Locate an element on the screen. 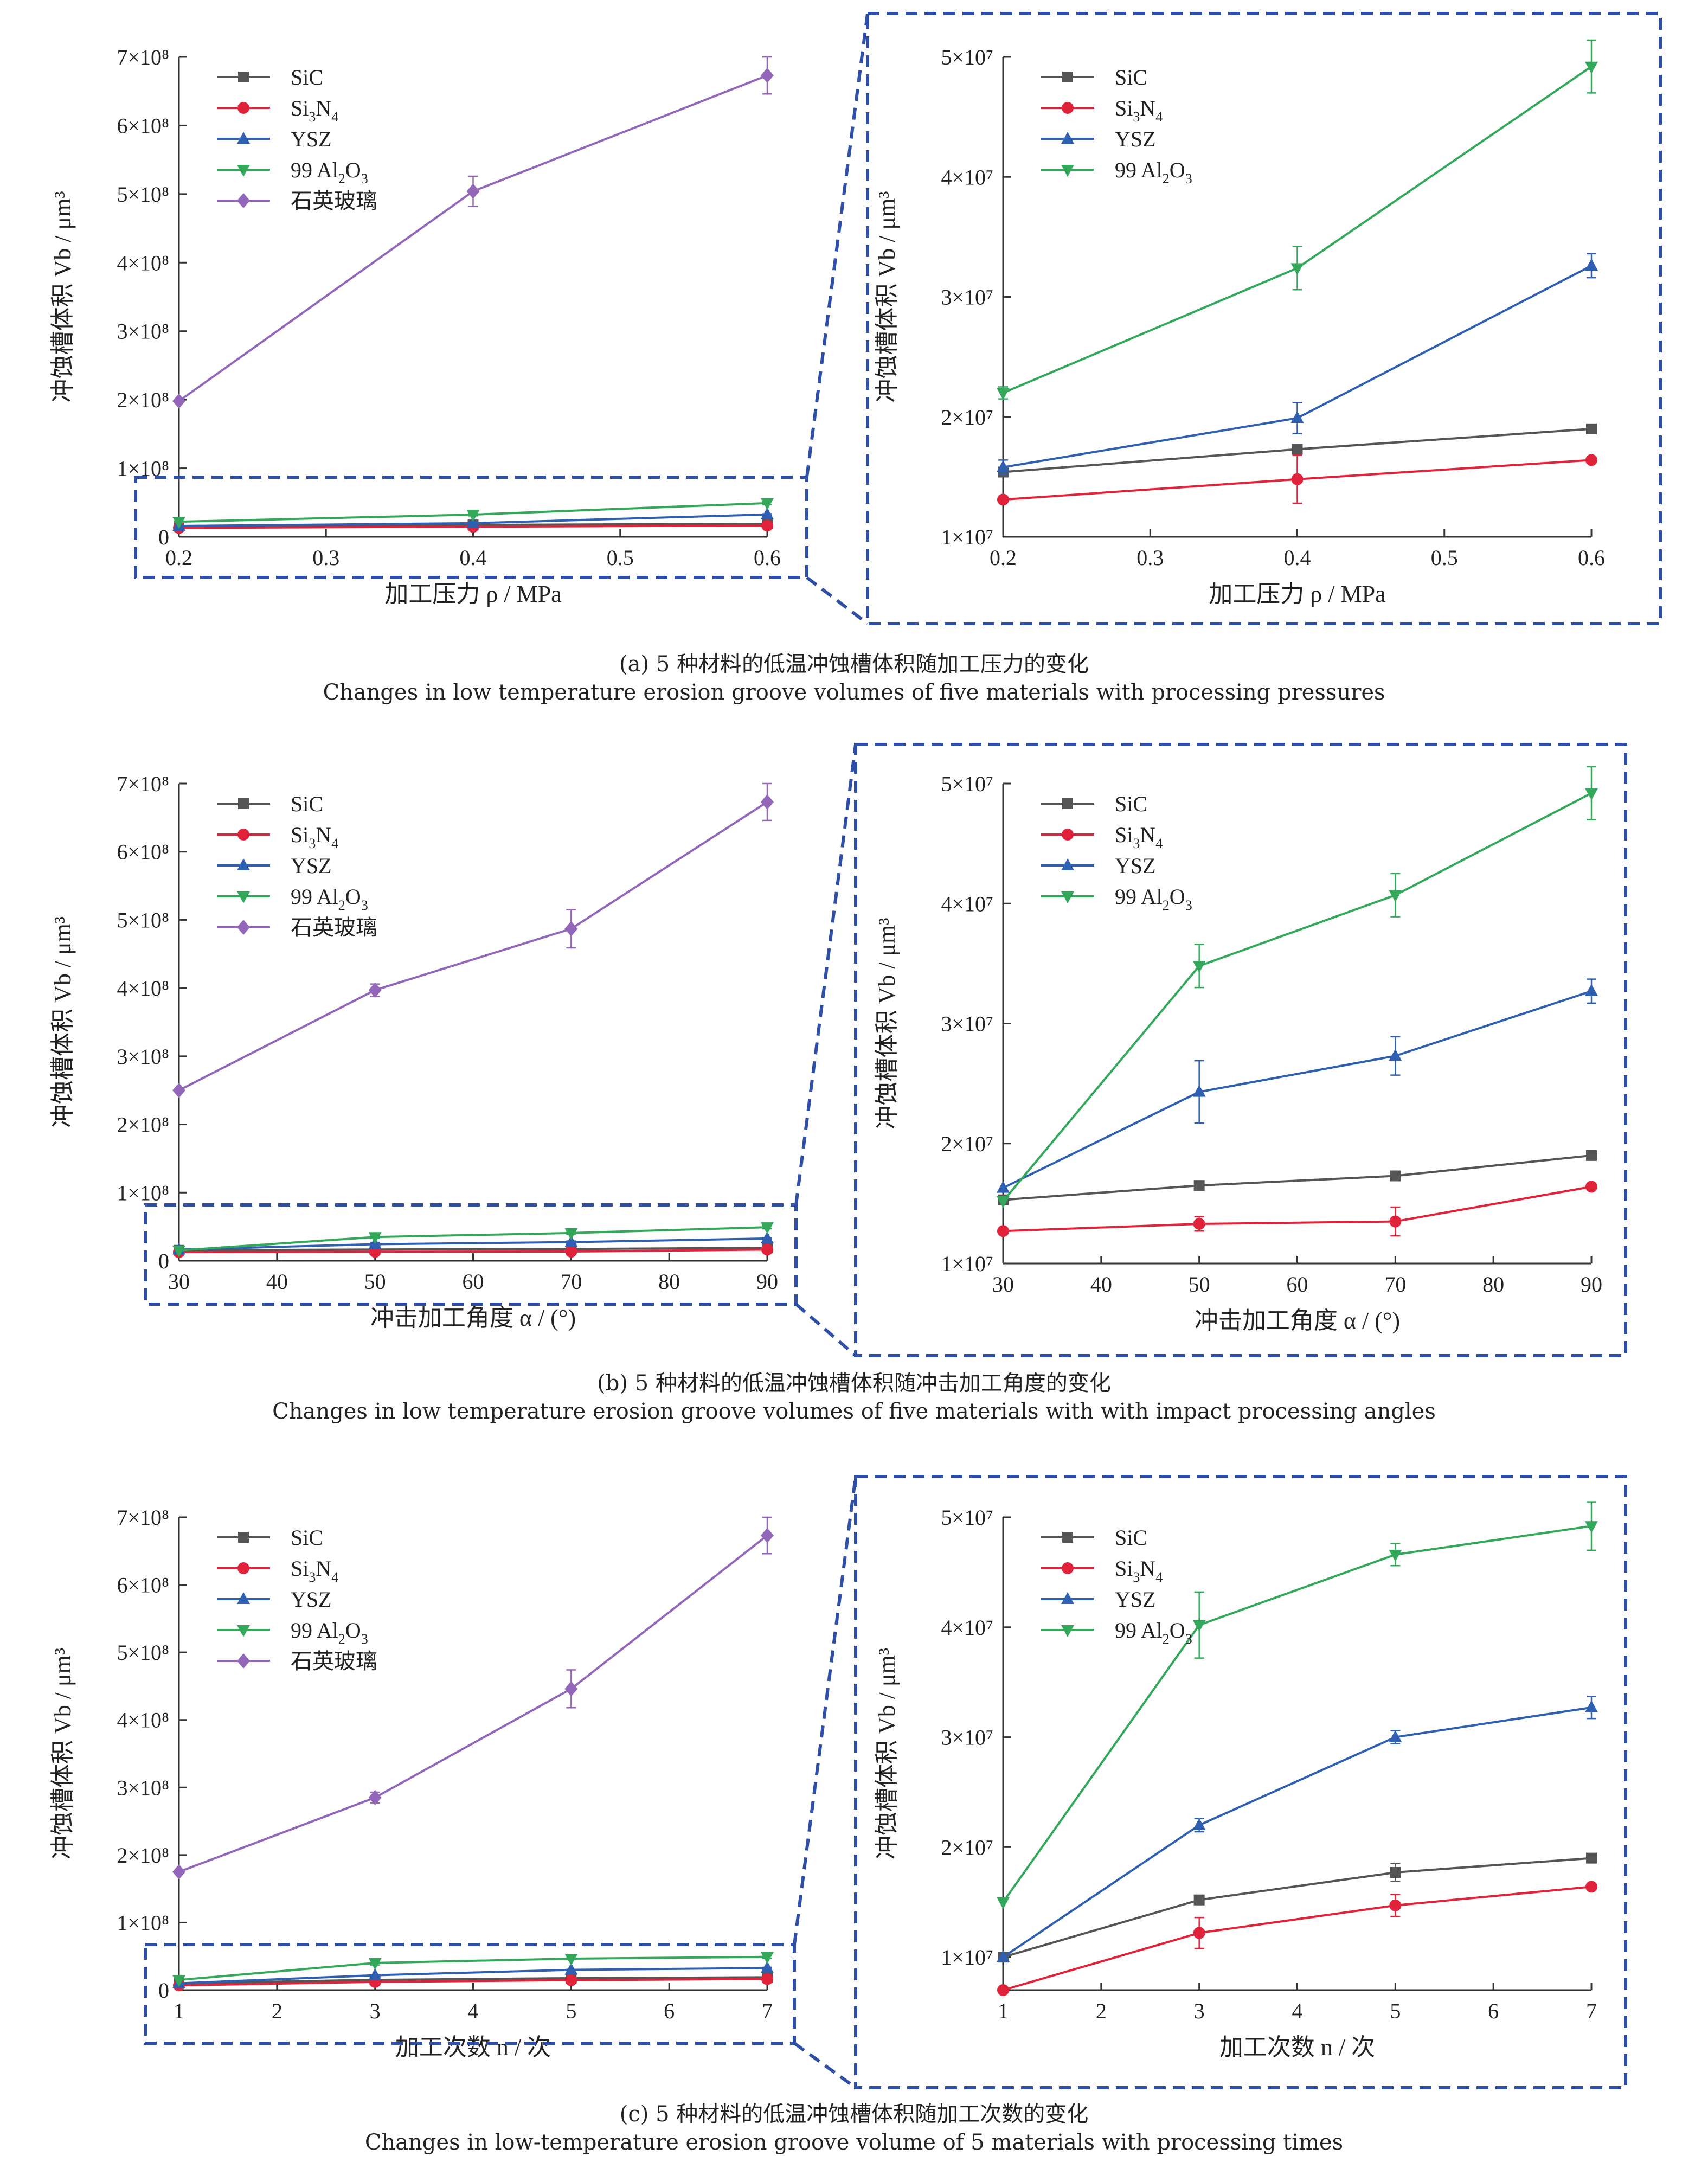 Image resolution: width=1708 pixels, height=2162 pixels. x-tick-label: 0.6 is located at coordinates (1591, 558).